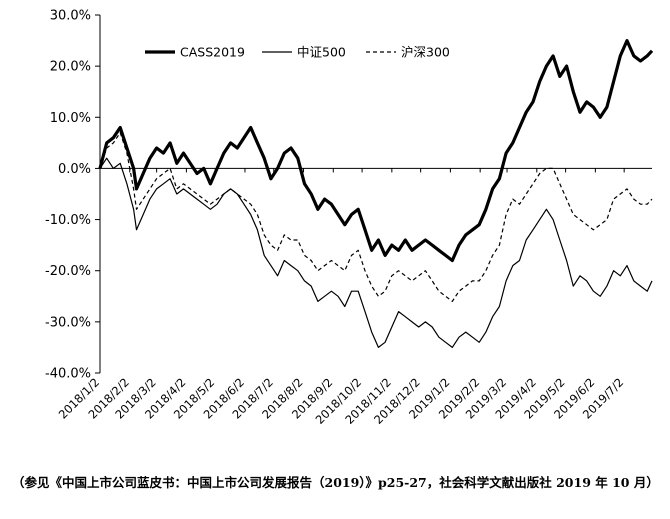 The image size is (670, 519). What do you see at coordinates (70, 67) in the screenshot?
I see `y-tick-label: 20.0%` at bounding box center [70, 67].